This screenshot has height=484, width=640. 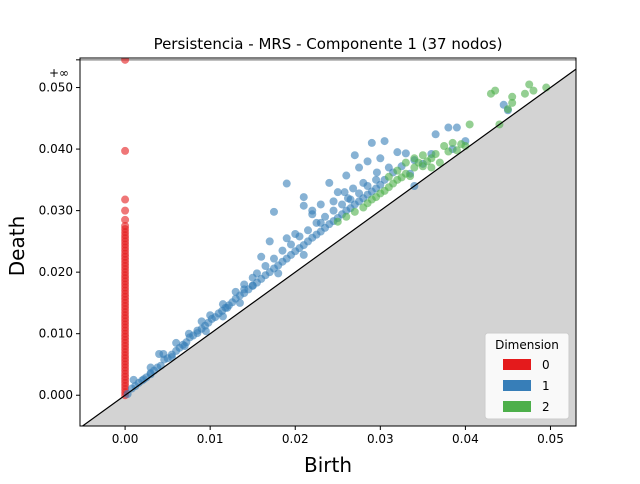 What do you see at coordinates (56, 149) in the screenshot?
I see `y-tick-label: 0.040` at bounding box center [56, 149].